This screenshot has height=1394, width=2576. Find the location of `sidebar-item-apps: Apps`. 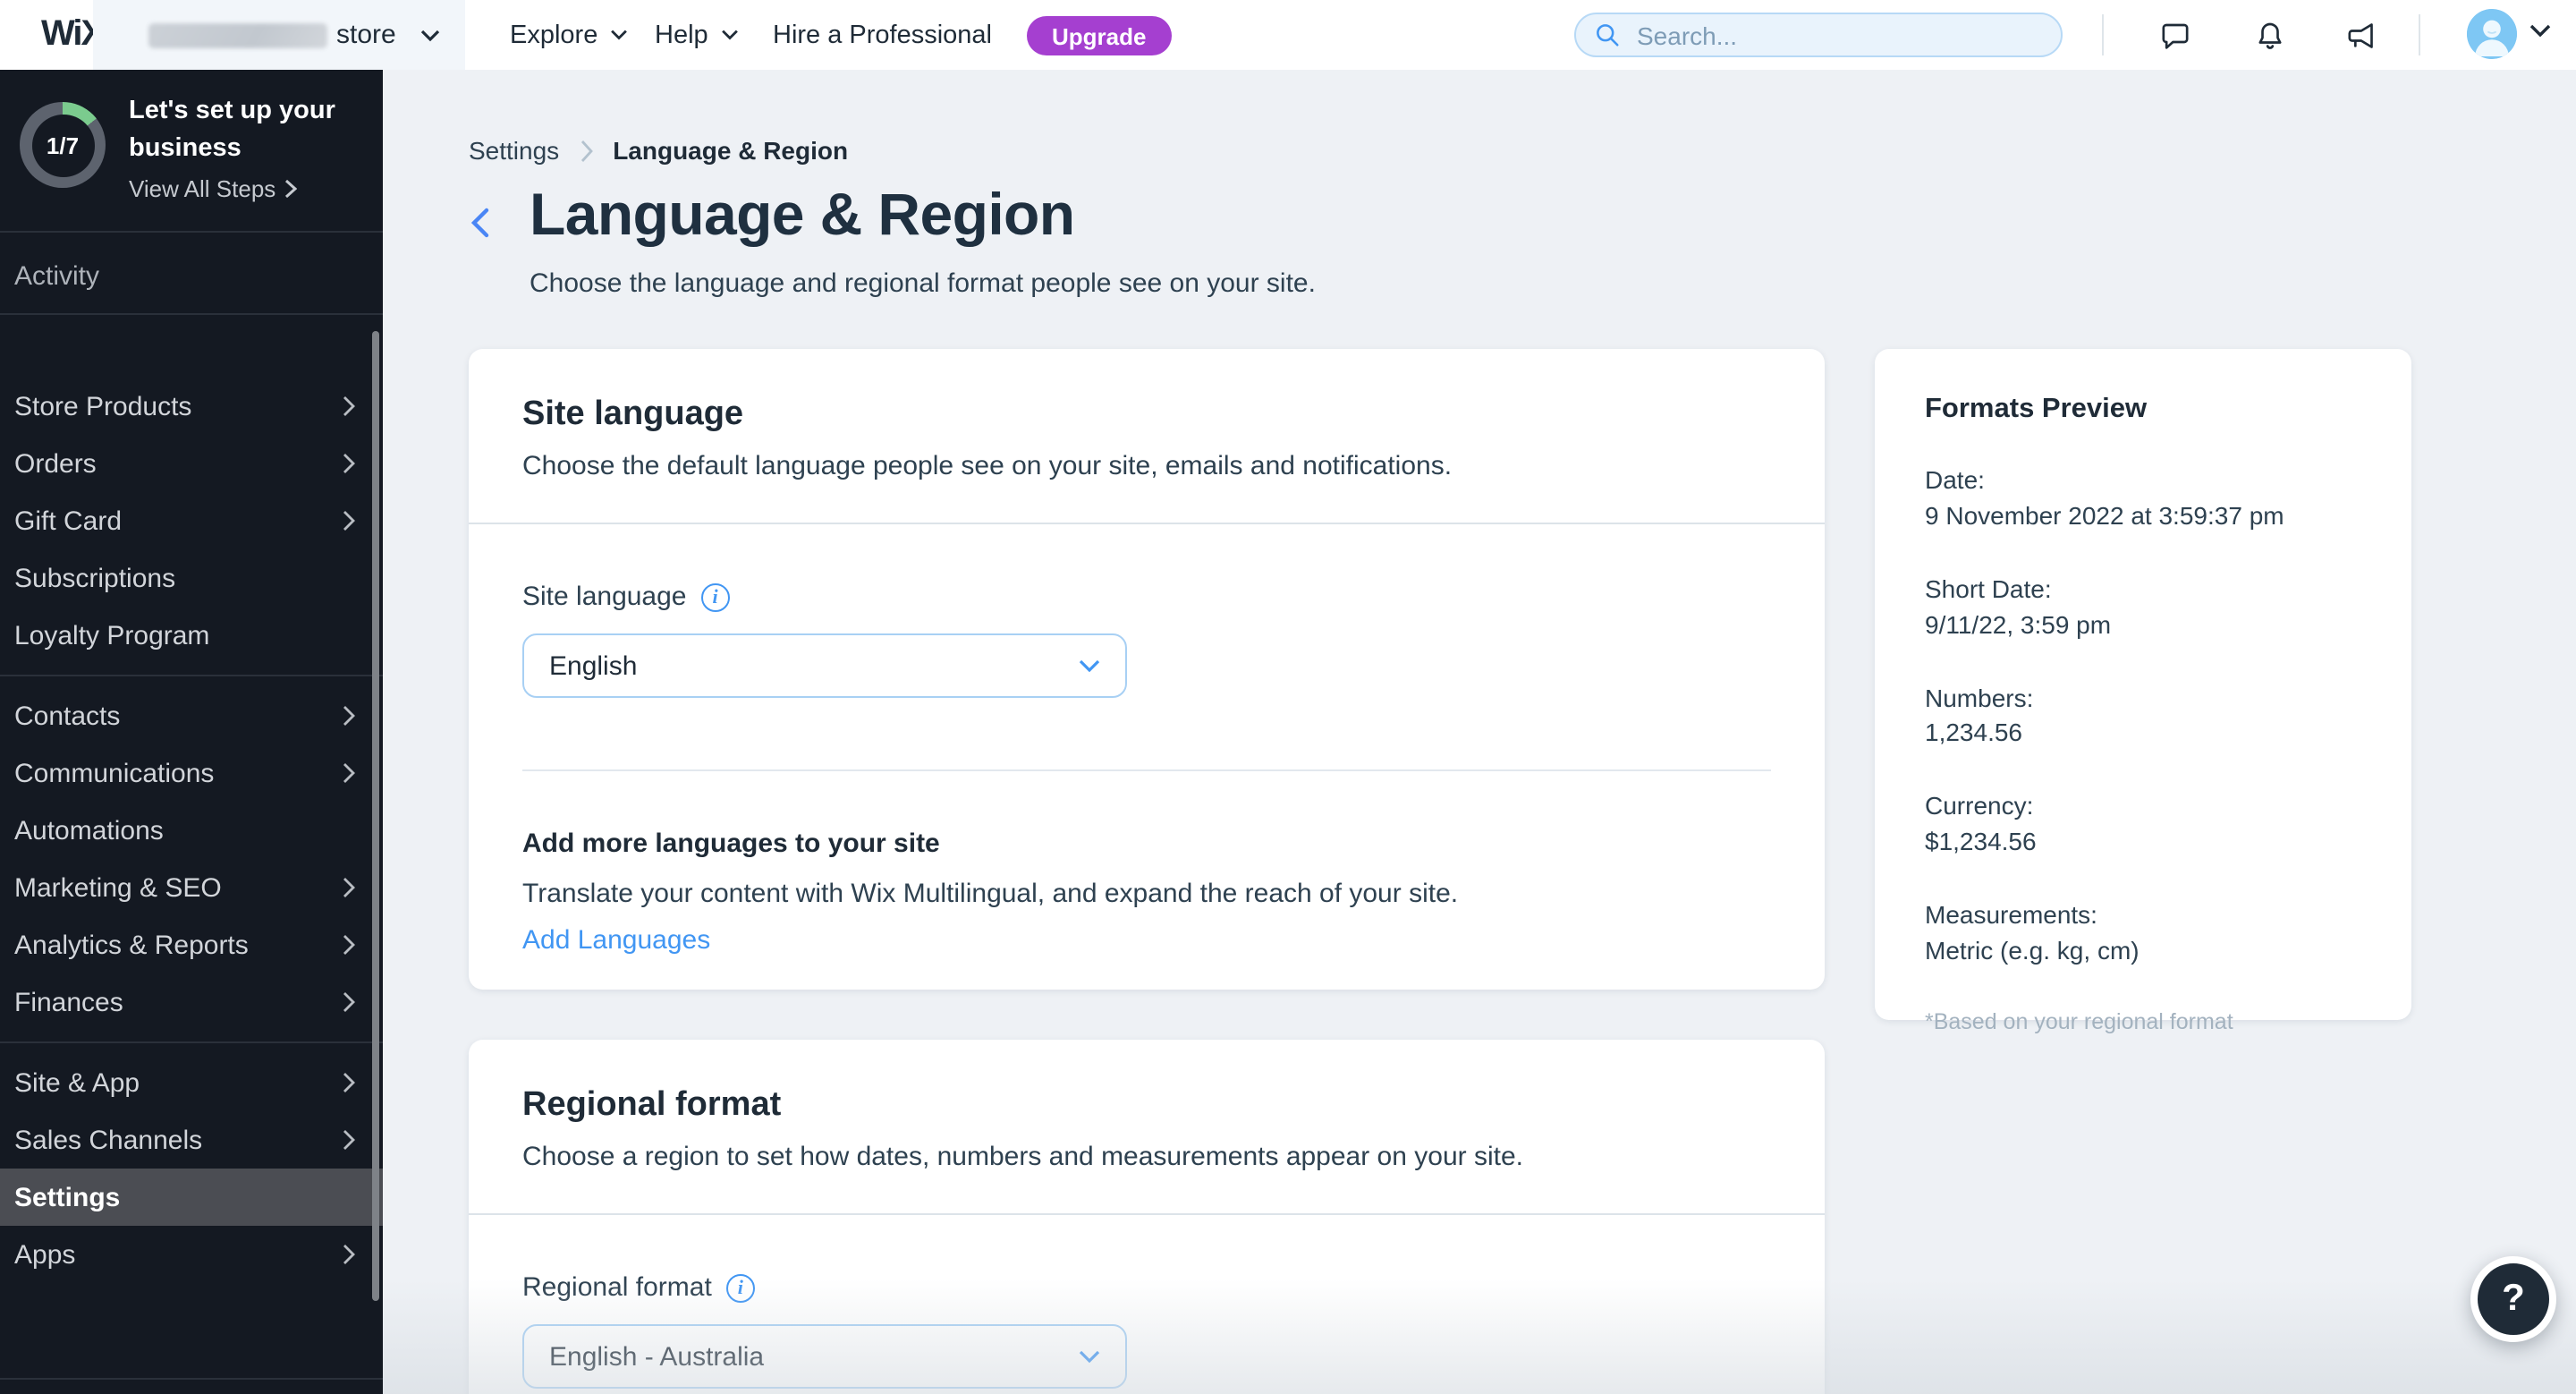

sidebar-item-apps: Apps is located at coordinates (191, 1254).